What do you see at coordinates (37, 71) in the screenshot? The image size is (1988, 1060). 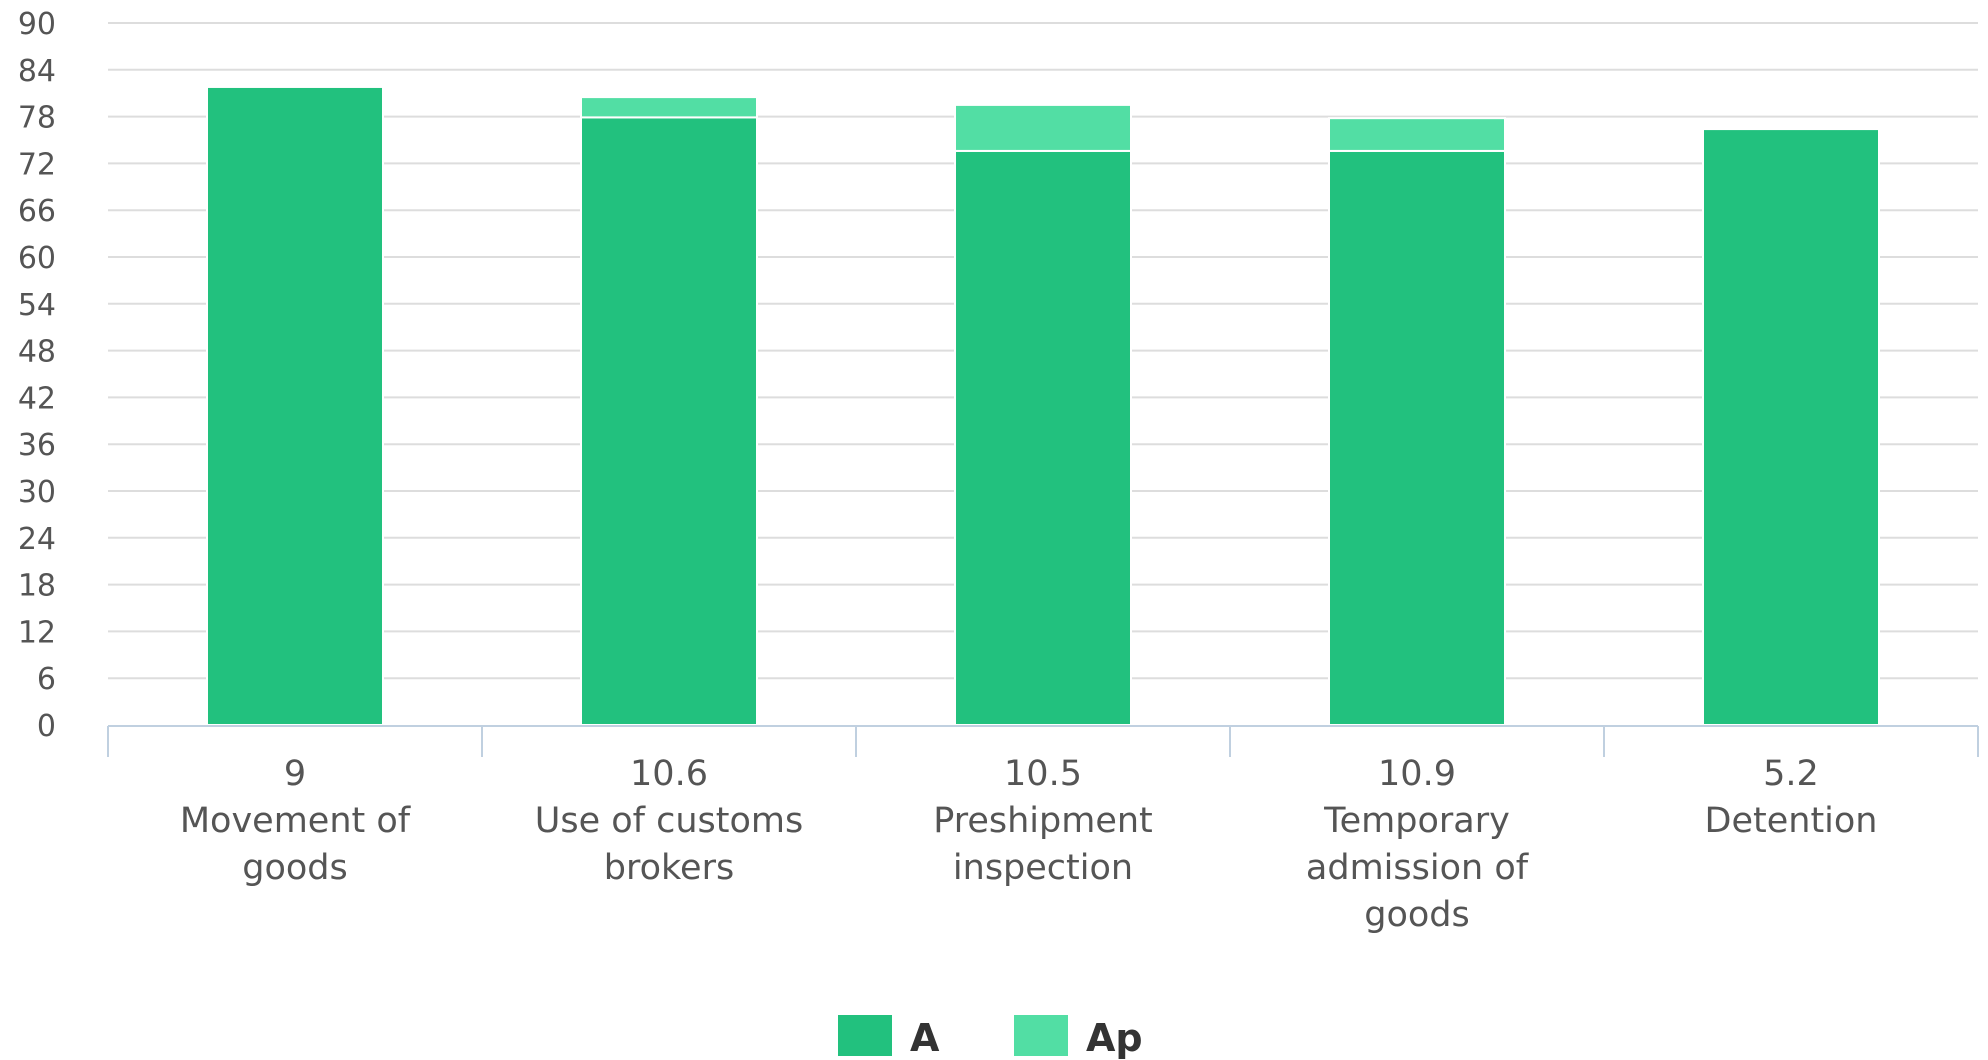 I see `y-tick-label: 84` at bounding box center [37, 71].